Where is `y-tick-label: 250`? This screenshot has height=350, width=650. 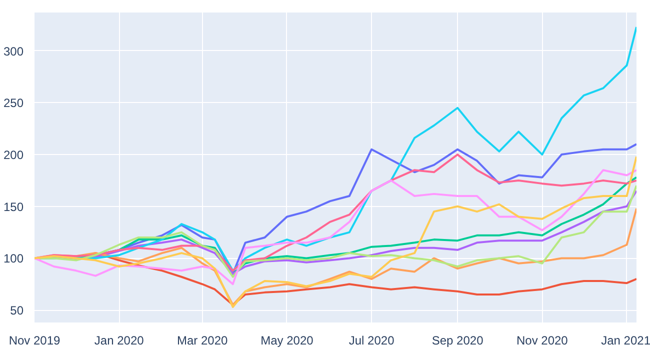
y-tick-label: 250 is located at coordinates (13, 103).